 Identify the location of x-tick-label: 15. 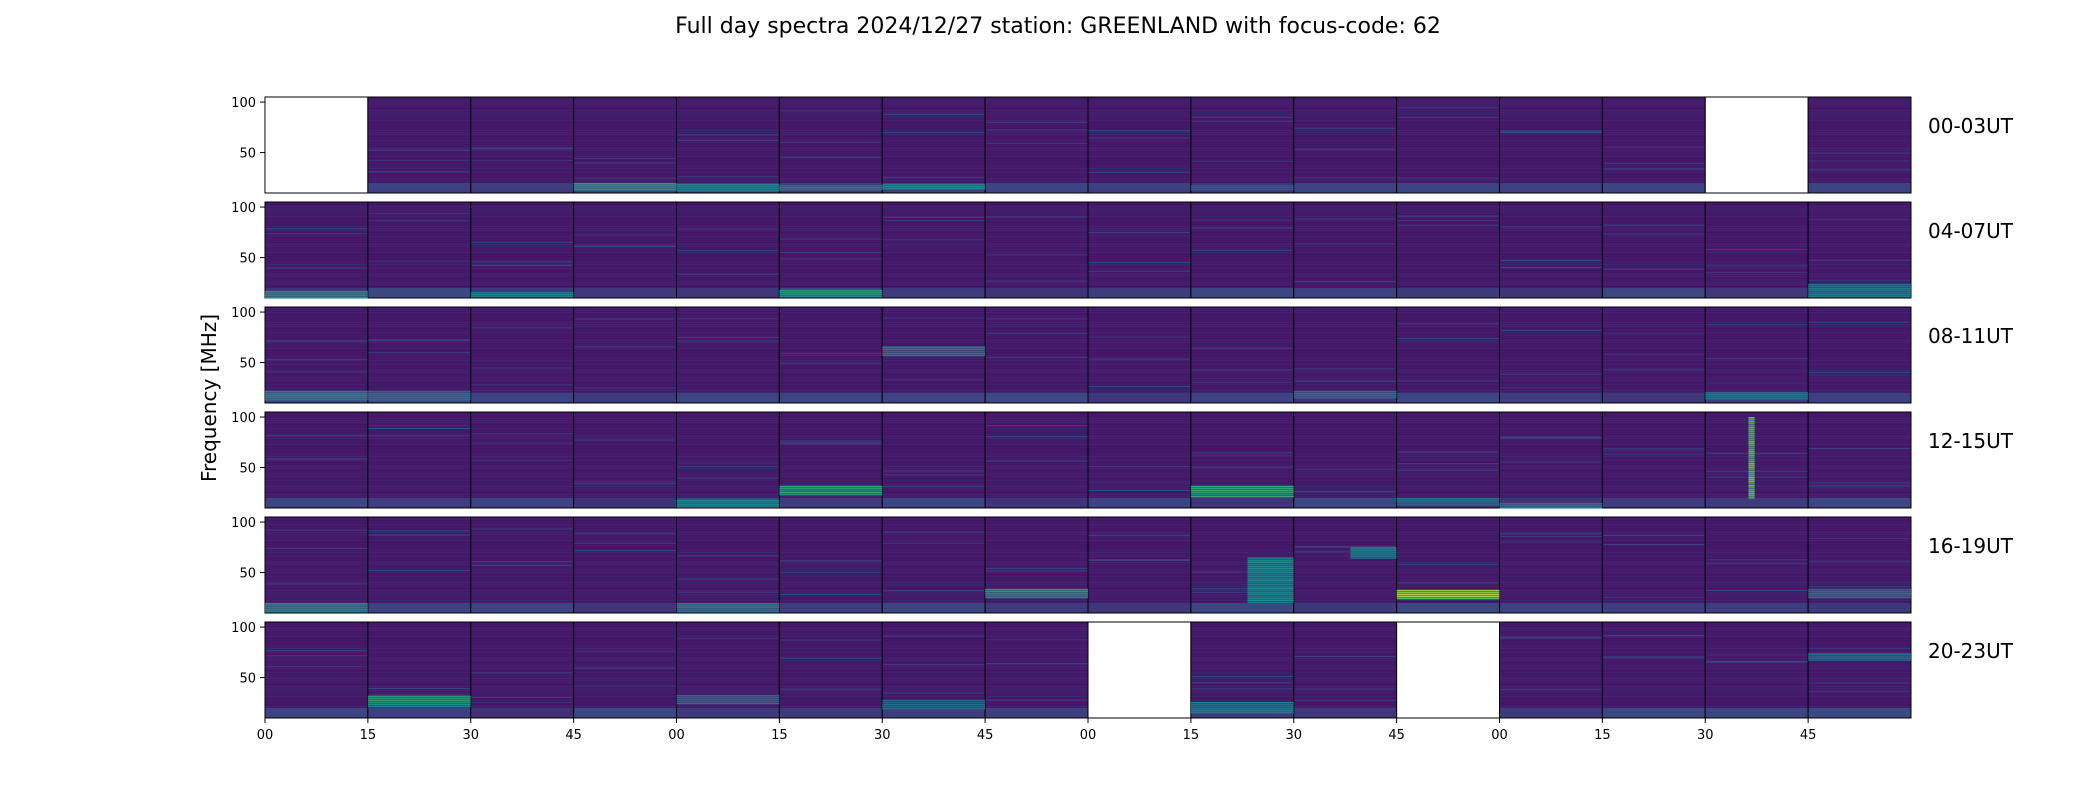
(368, 735).